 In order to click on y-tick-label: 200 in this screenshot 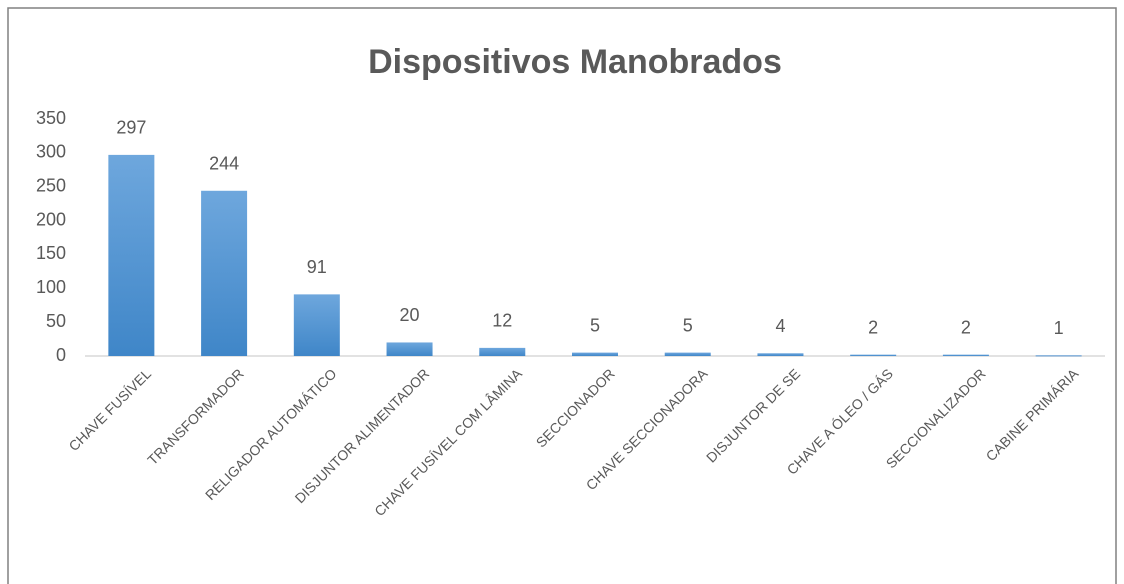, I will do `click(51, 219)`.